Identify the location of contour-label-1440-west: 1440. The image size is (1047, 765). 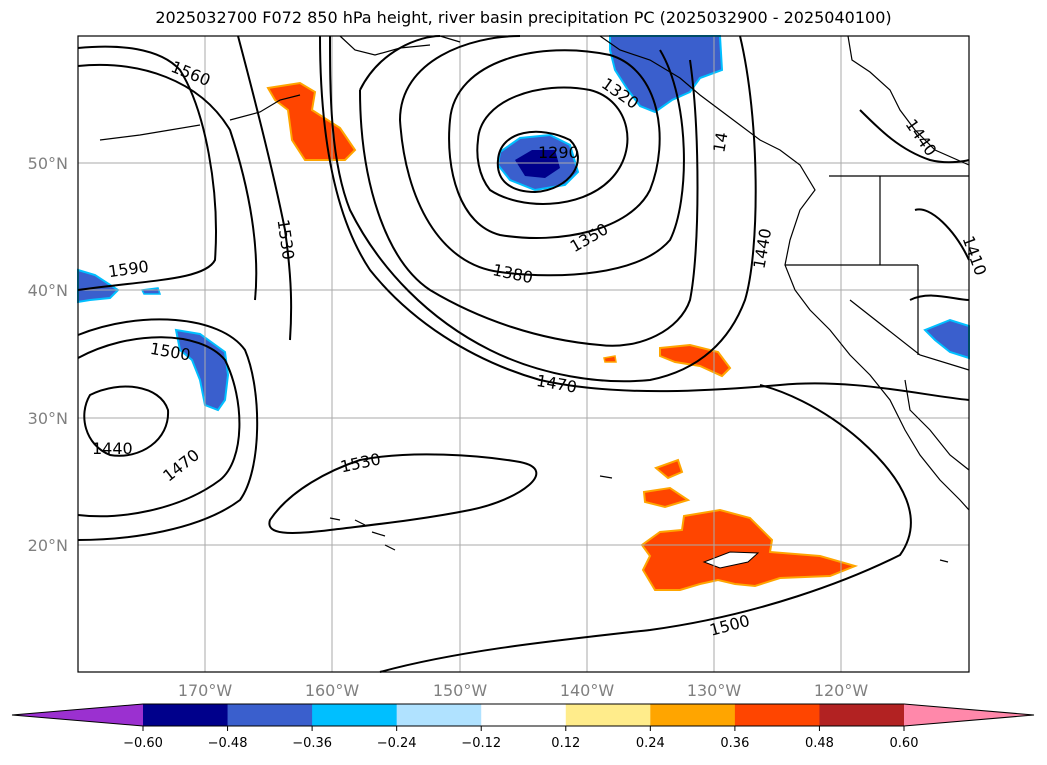
(112, 448).